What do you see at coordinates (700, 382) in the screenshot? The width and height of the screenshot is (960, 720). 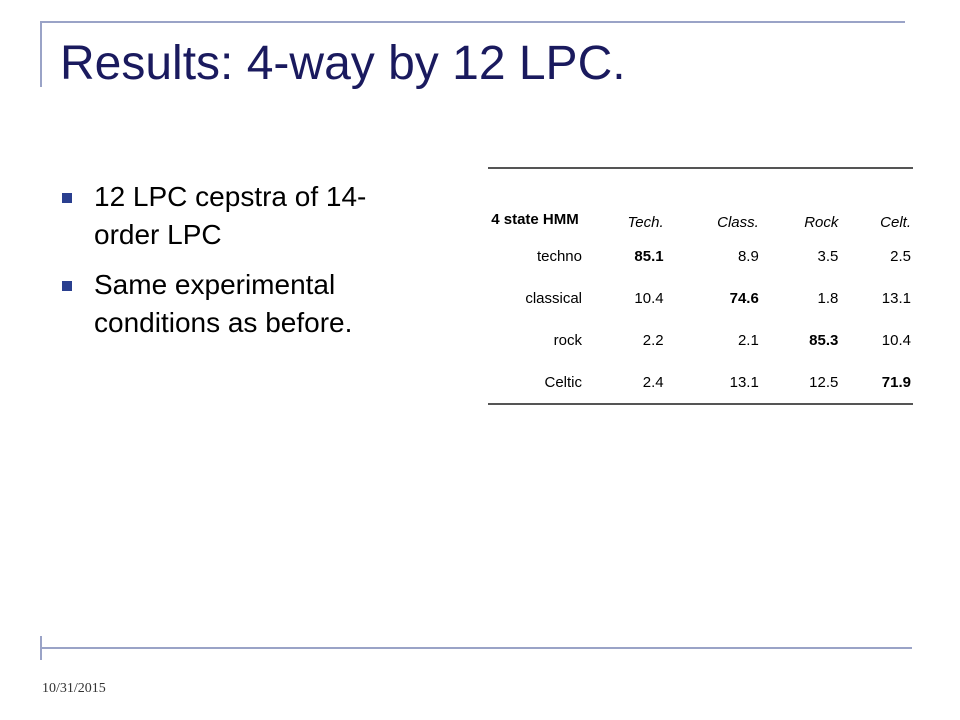 I see `table-row: Celtic 2.4 13.1 12.5 71.9` at bounding box center [700, 382].